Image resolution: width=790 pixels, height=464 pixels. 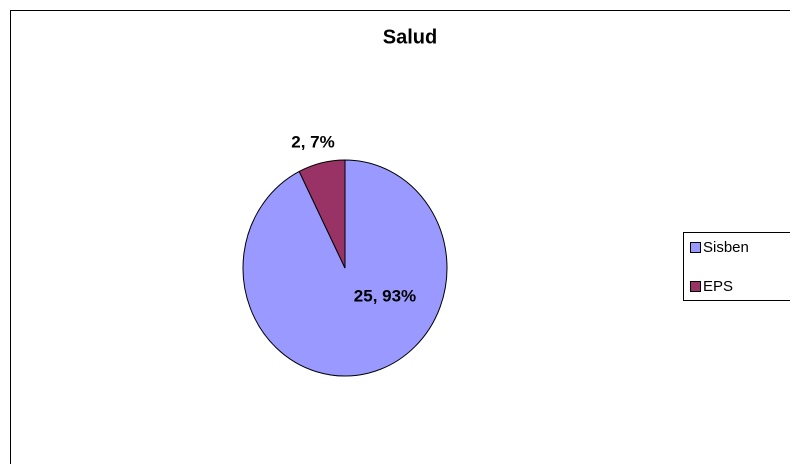 I want to click on legend-label: EPS, so click(x=718, y=286).